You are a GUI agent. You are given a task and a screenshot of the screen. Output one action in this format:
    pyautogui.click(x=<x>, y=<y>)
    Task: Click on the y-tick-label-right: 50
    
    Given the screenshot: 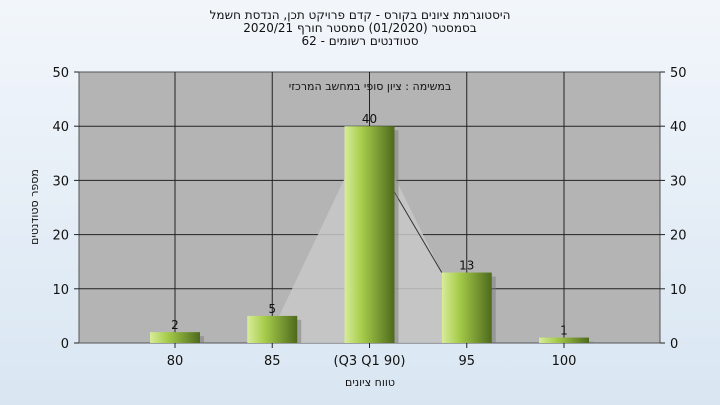 What is the action you would take?
    pyautogui.click(x=678, y=73)
    